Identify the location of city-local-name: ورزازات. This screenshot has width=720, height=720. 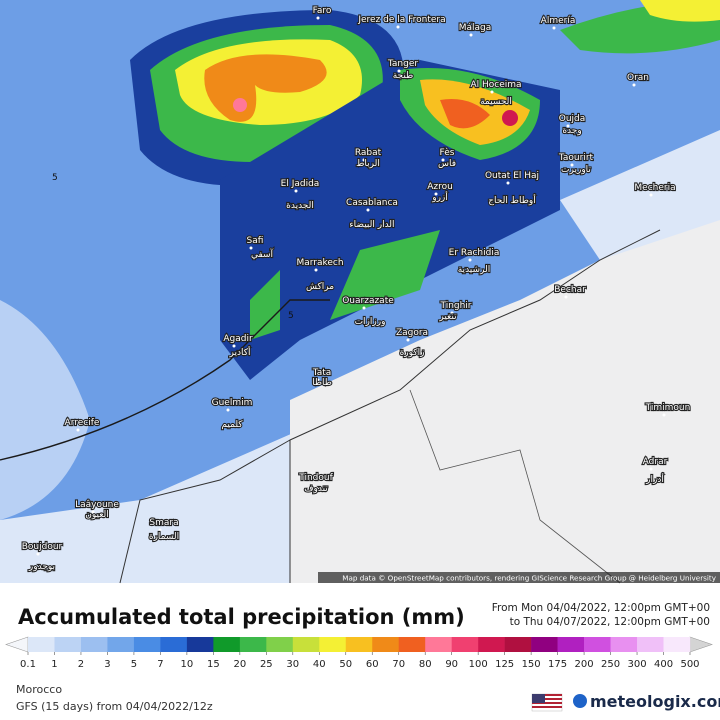
(370, 322).